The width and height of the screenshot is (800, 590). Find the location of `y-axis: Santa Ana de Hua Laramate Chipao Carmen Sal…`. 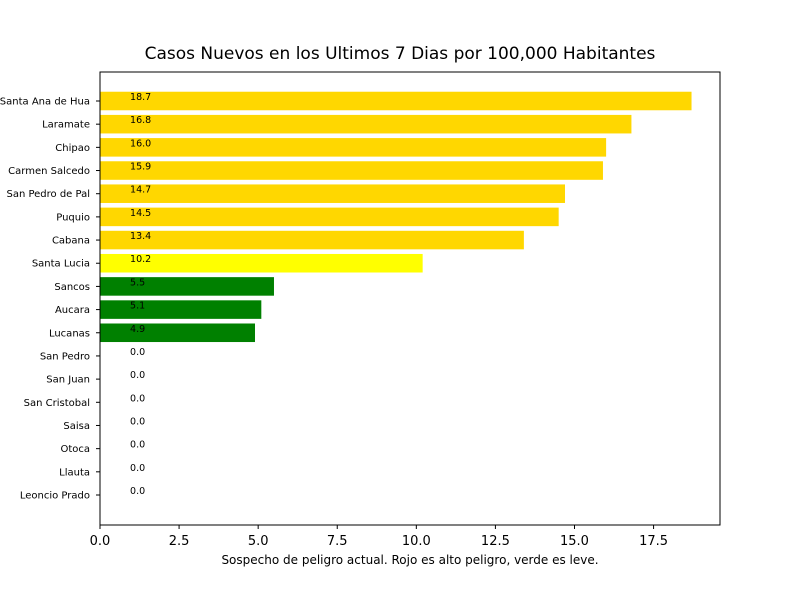

y-axis: Santa Ana de Hua Laramate Chipao Carmen Sal… is located at coordinates (50, 299).